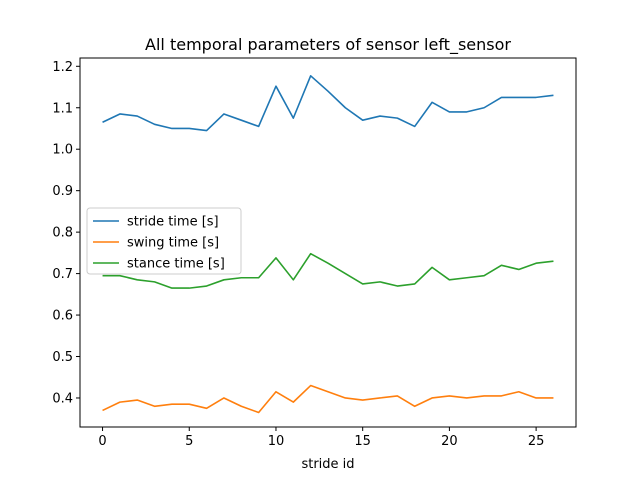 This screenshot has height=480, width=640. Describe the element at coordinates (173, 243) in the screenshot. I see `legend-label-1: swing time [s]` at that location.